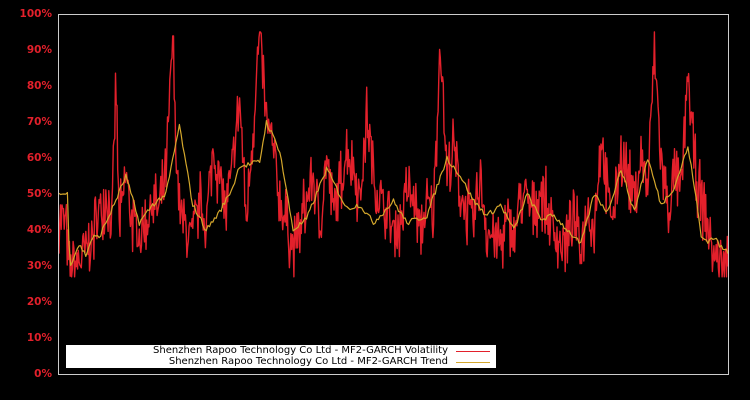 Image resolution: width=750 pixels, height=400 pixels. What do you see at coordinates (39, 50) in the screenshot?
I see `y-tick-label: 90%` at bounding box center [39, 50].